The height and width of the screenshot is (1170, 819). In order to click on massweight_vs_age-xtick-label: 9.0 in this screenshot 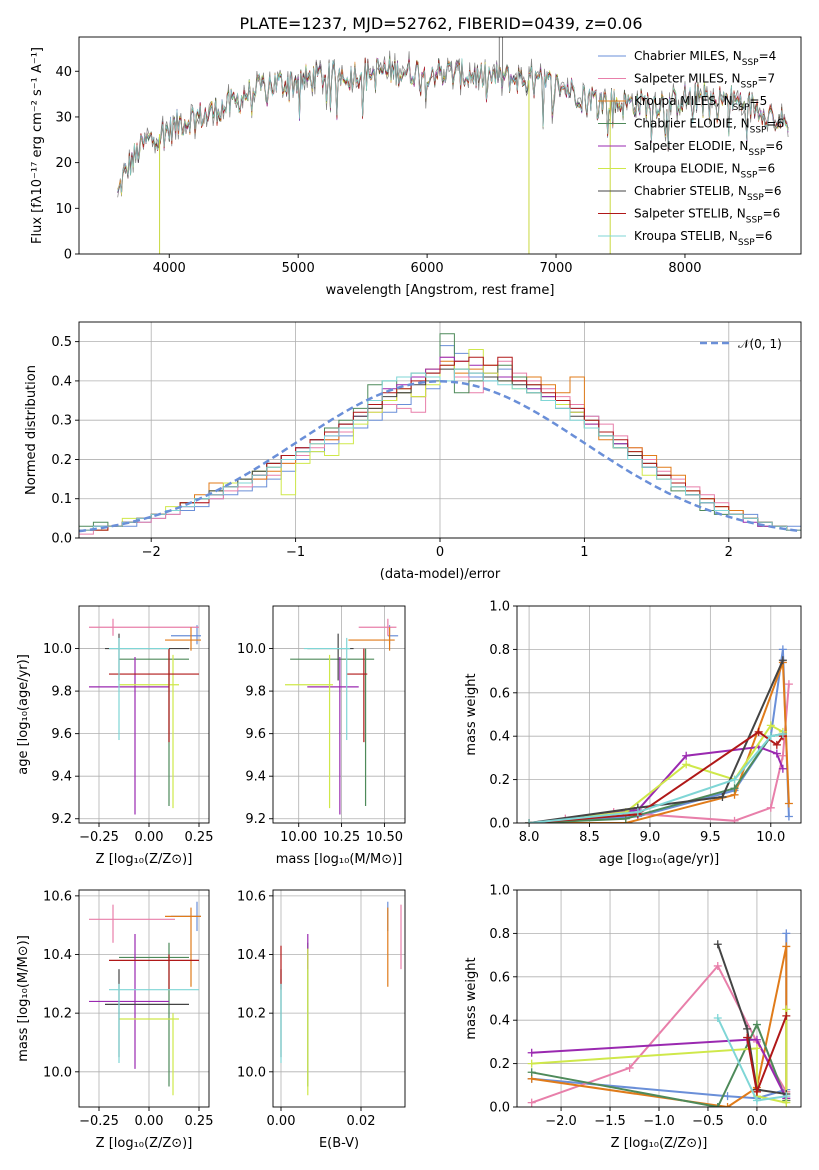, I will do `click(650, 837)`.